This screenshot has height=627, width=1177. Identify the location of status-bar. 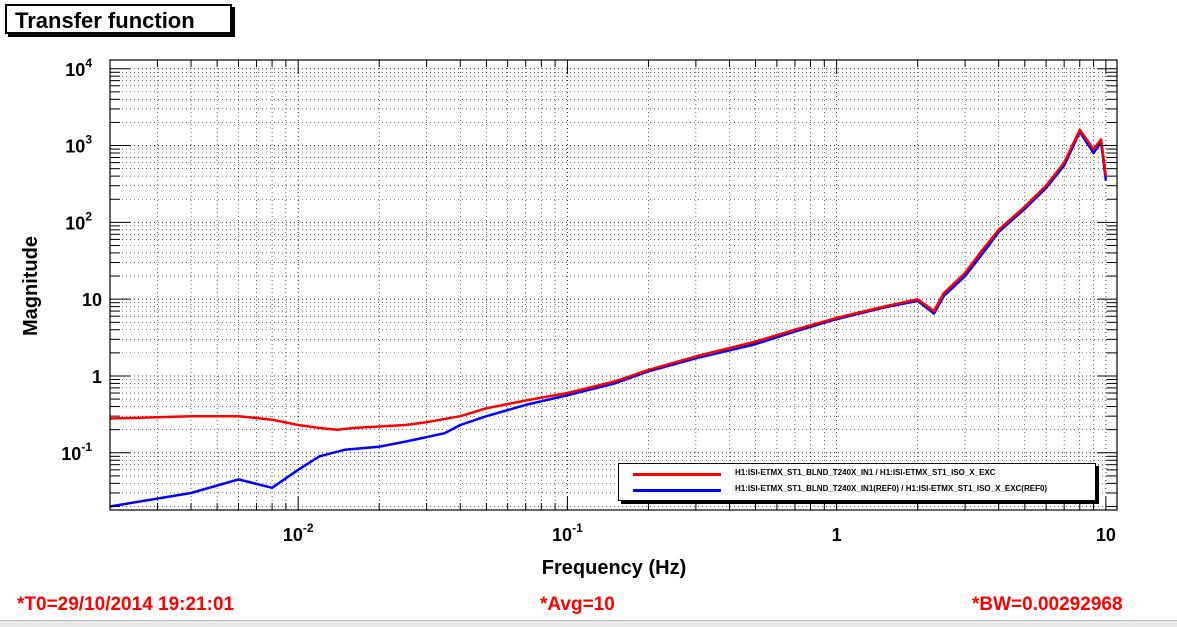
(588, 623).